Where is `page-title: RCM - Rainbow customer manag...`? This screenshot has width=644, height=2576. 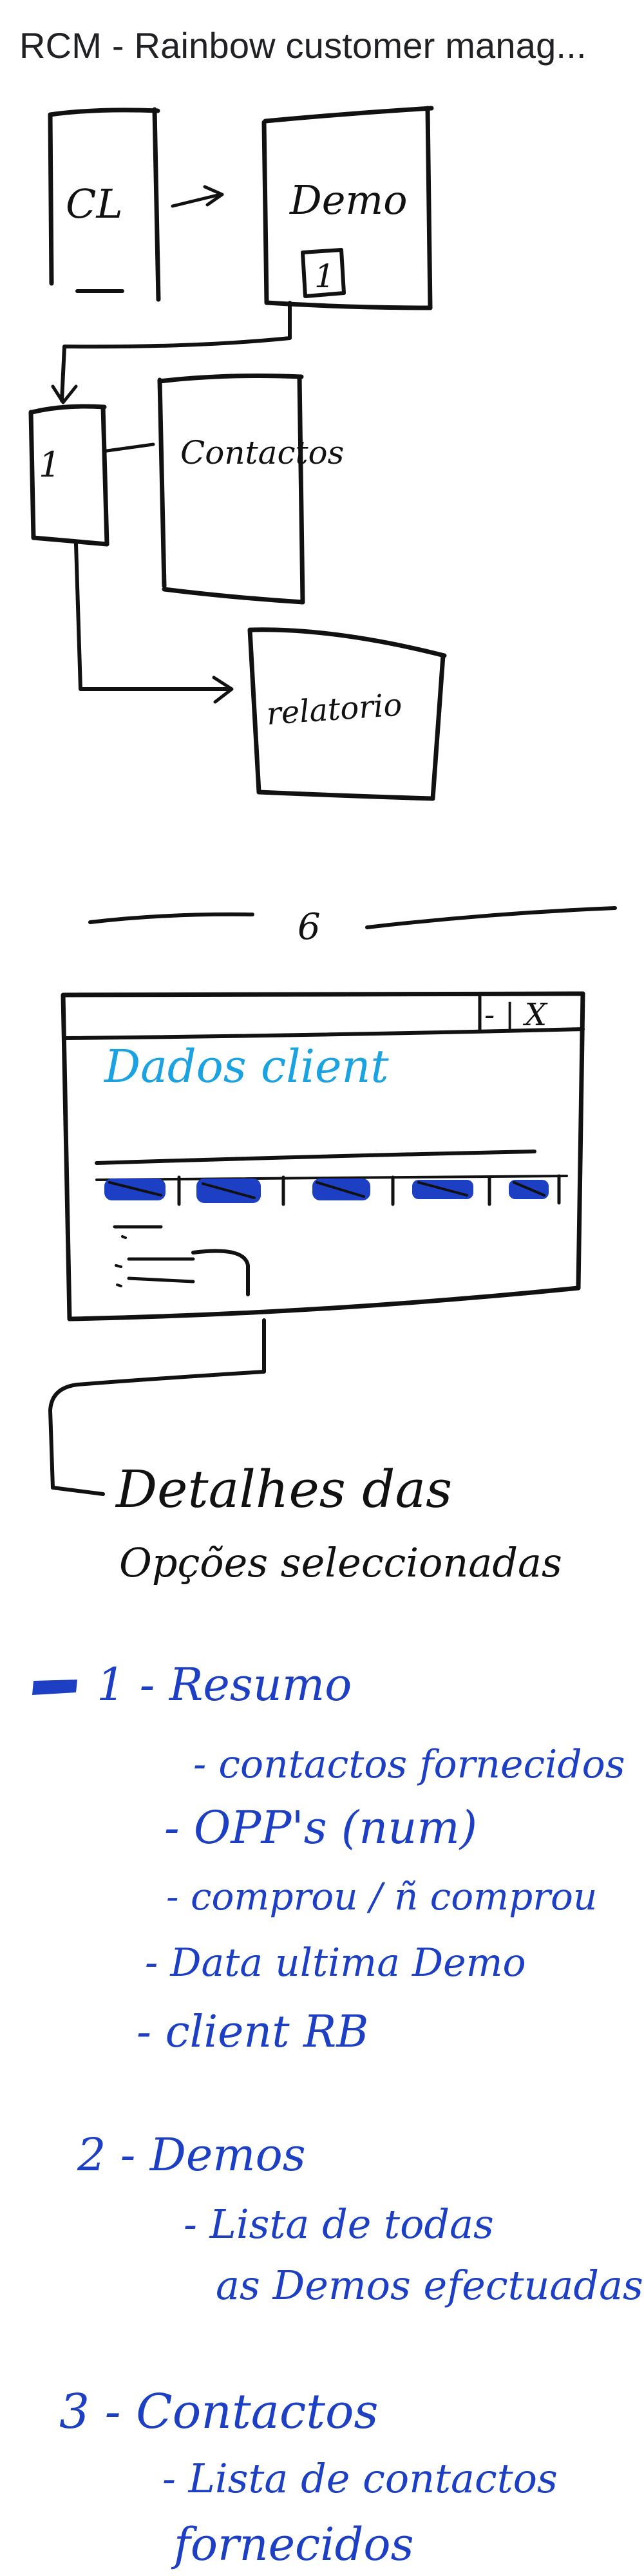 page-title: RCM - Rainbow customer manag... is located at coordinates (303, 46).